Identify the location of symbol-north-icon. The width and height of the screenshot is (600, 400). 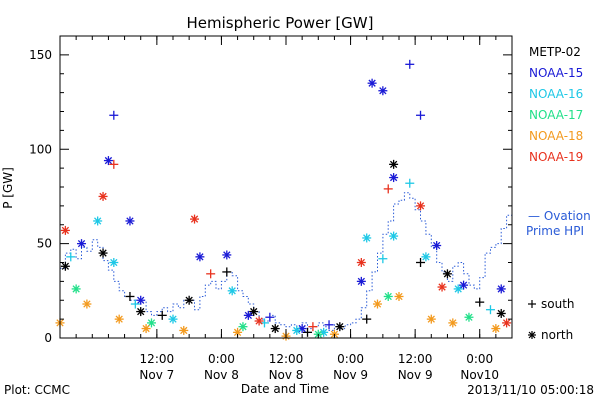
(532, 335).